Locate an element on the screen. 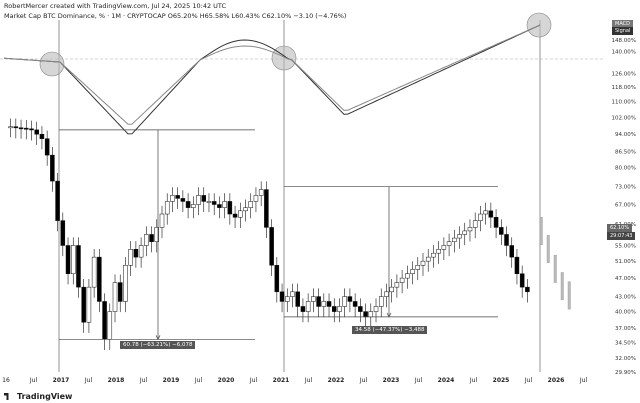  cycle-marker-circle is located at coordinates (52, 64).